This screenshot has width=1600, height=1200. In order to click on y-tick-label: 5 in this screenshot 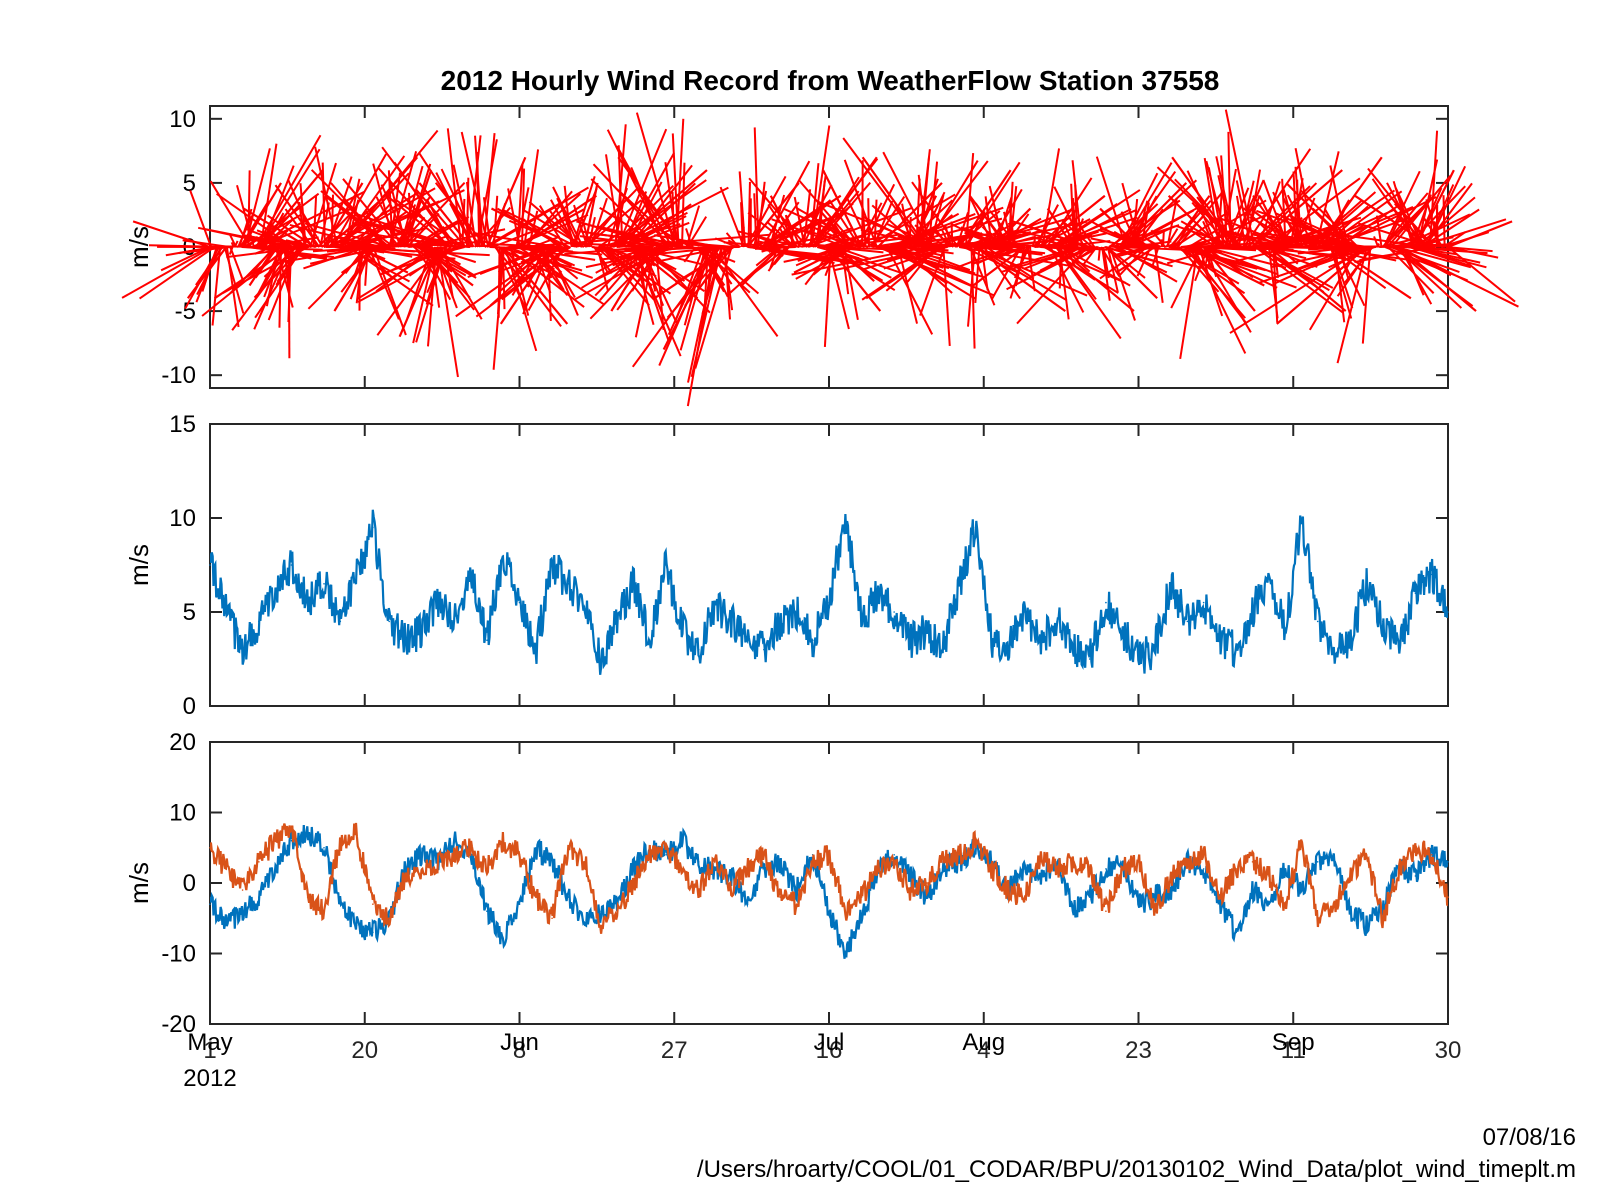, I will do `click(189, 183)`.